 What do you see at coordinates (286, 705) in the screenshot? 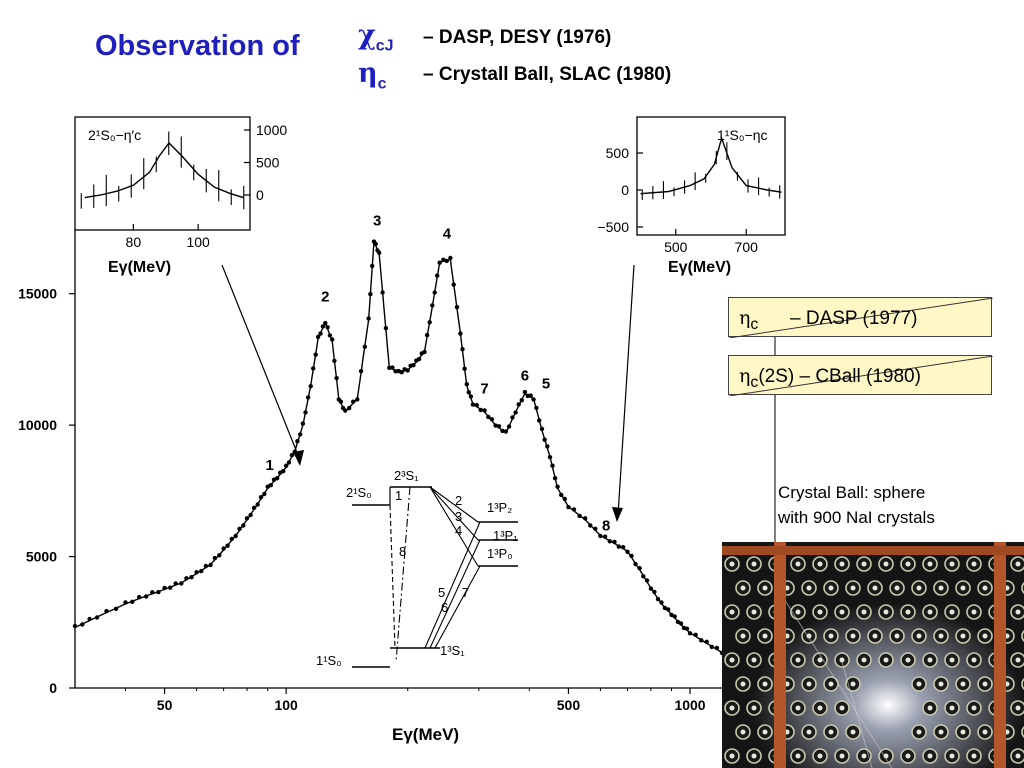
I see `main-x-tick-label: 100` at bounding box center [286, 705].